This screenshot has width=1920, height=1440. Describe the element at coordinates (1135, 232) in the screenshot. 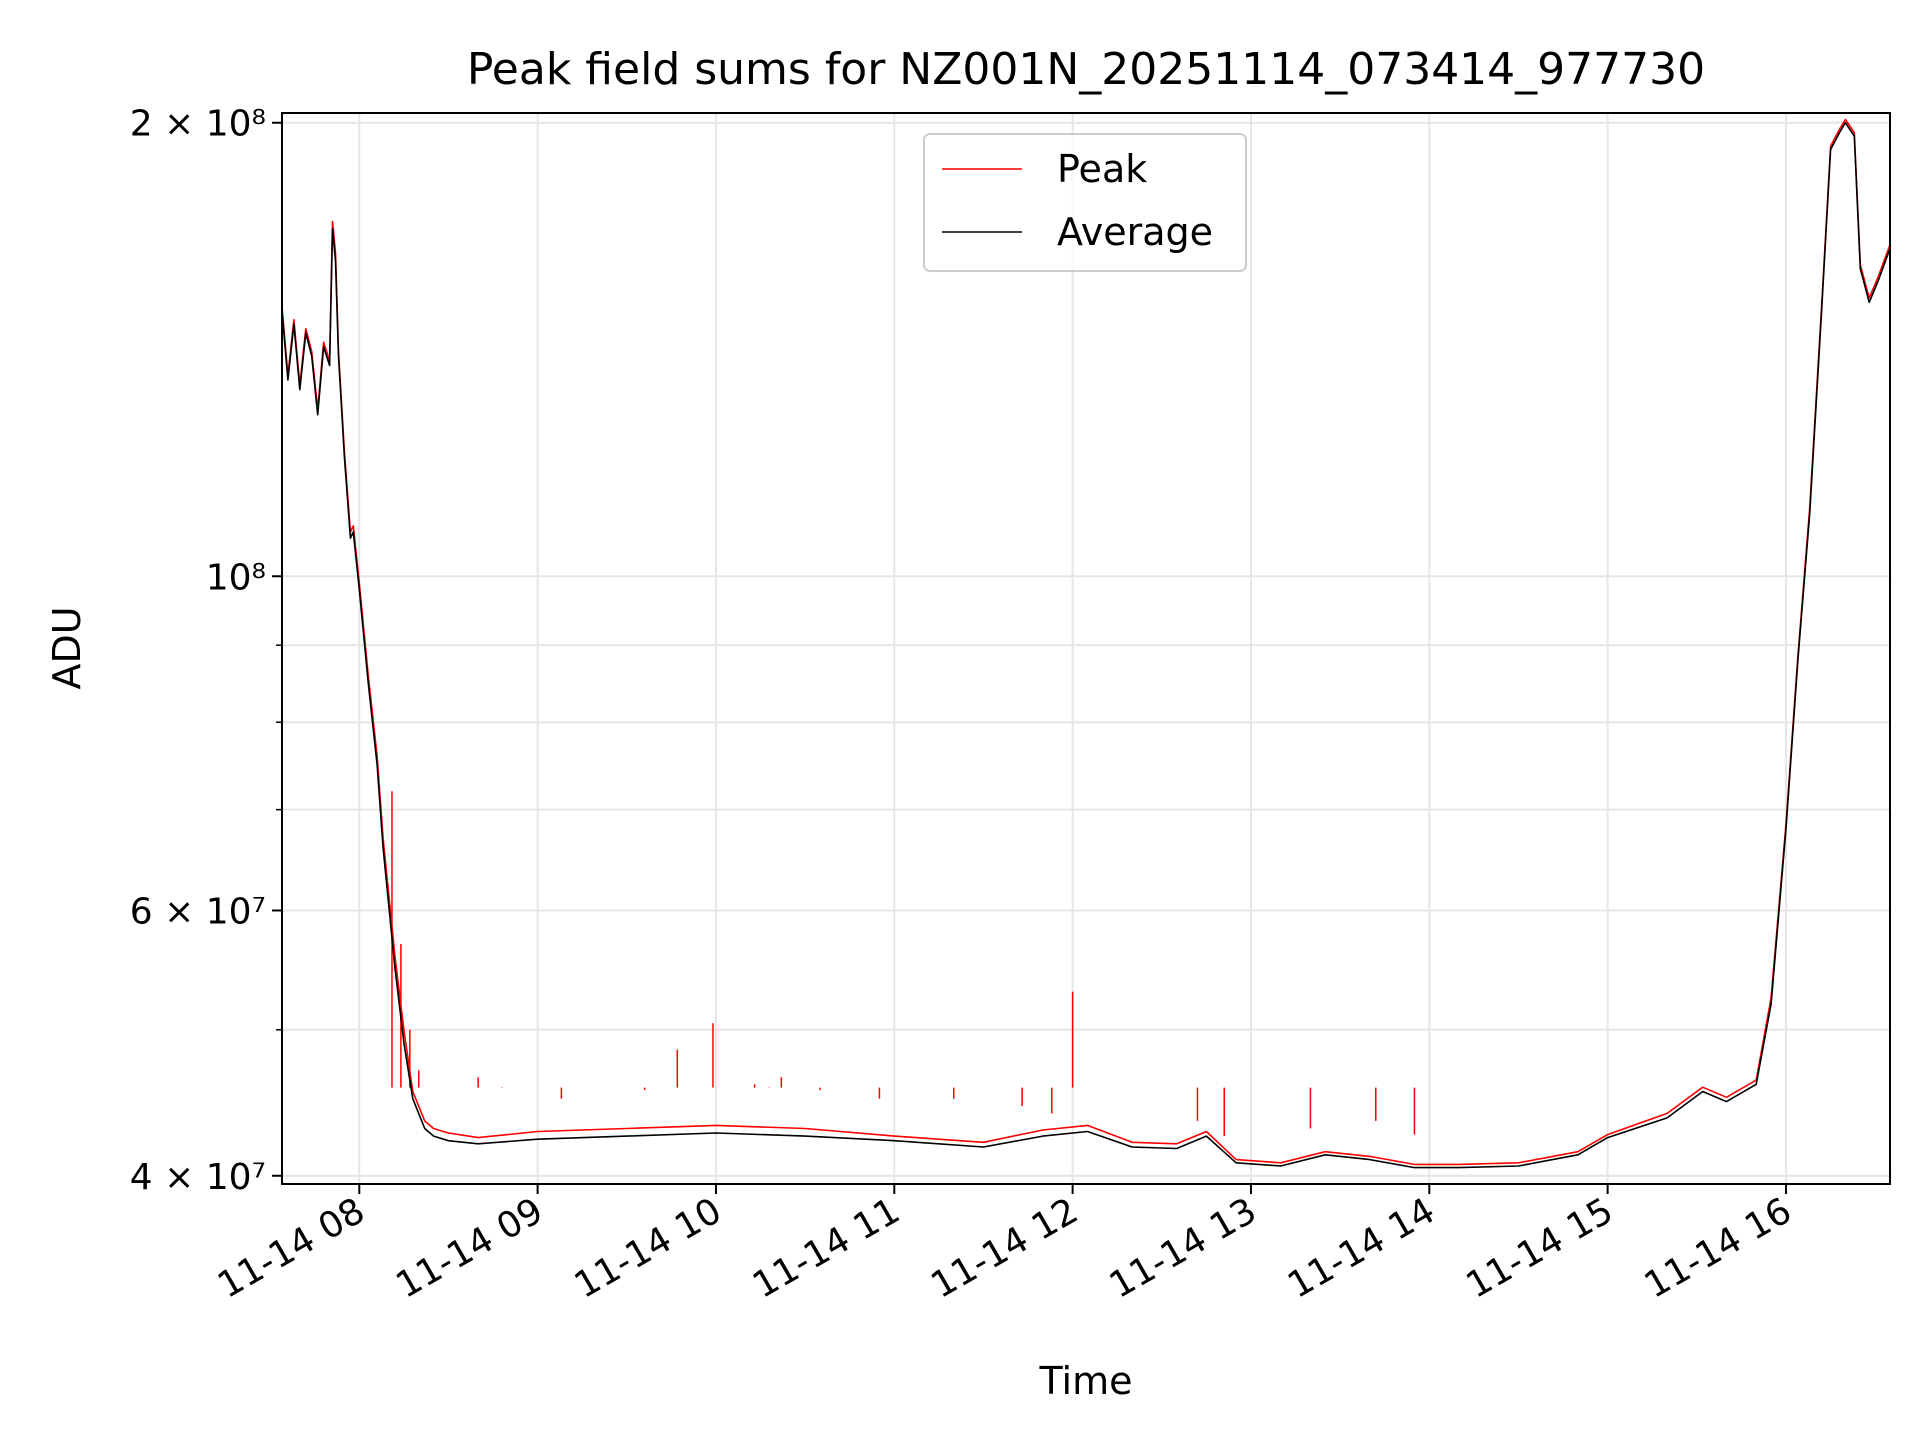

I see `legend-average-label: Average` at that location.